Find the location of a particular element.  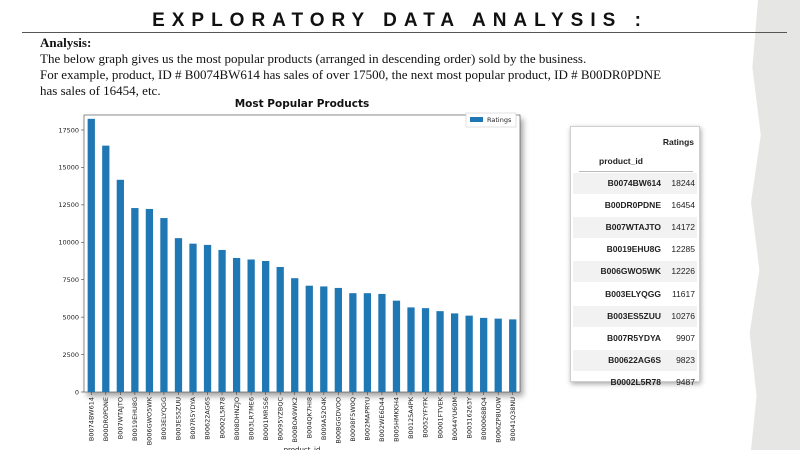

bar-B006ZP8UOW is located at coordinates (498, 355).